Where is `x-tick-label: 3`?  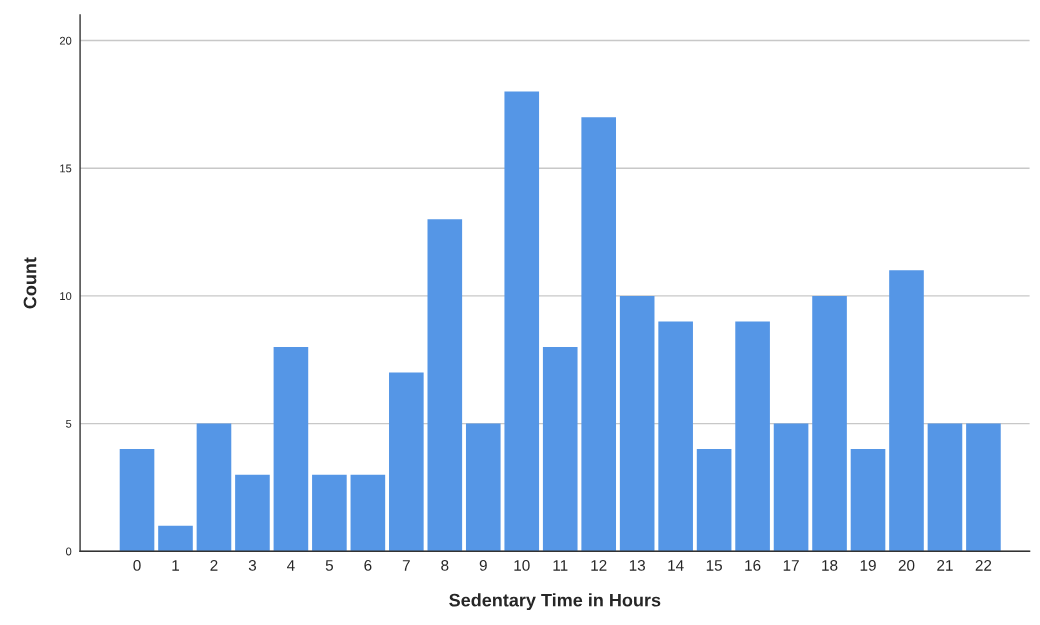
x-tick-label: 3 is located at coordinates (252, 565).